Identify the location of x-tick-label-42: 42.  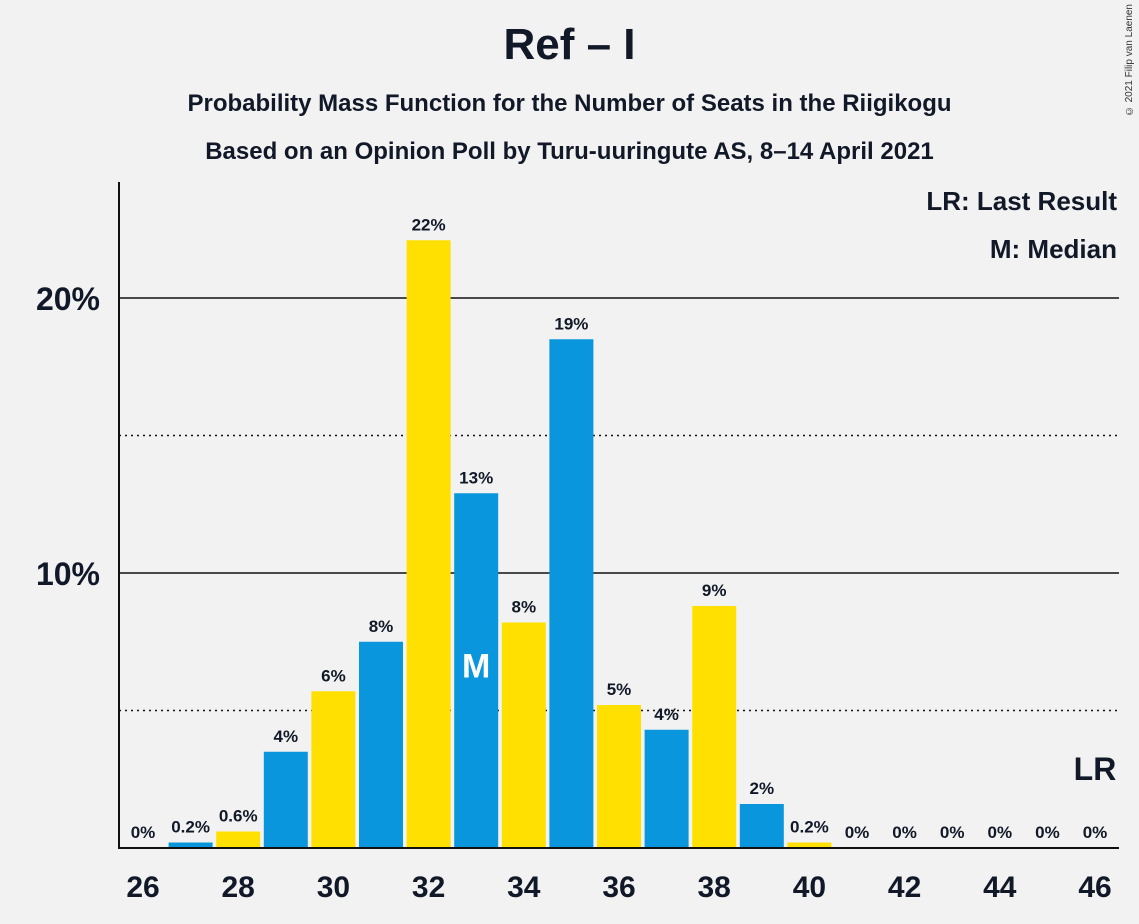
(904, 887).